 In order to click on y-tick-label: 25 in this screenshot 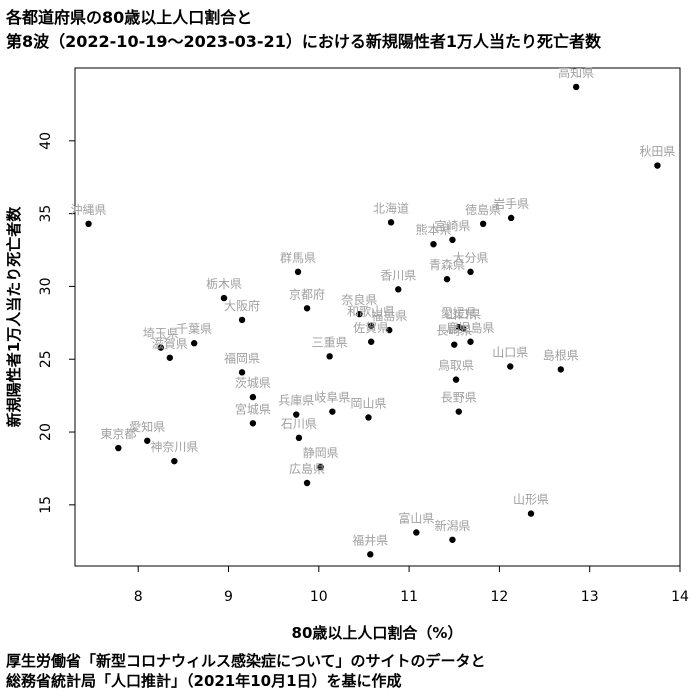, I will do `click(46, 359)`.